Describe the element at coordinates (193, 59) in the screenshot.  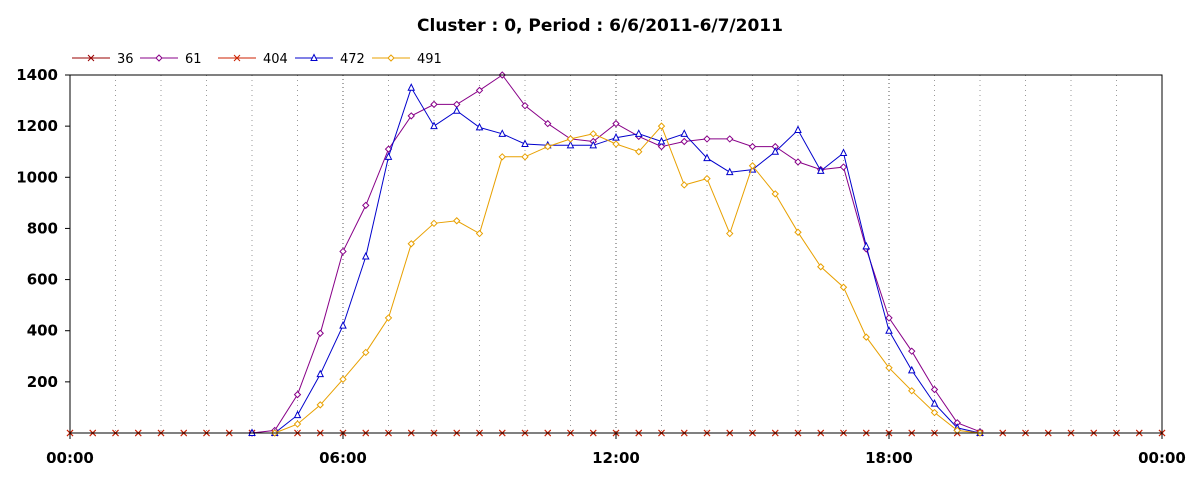
I see `legend-label: 61` at that location.